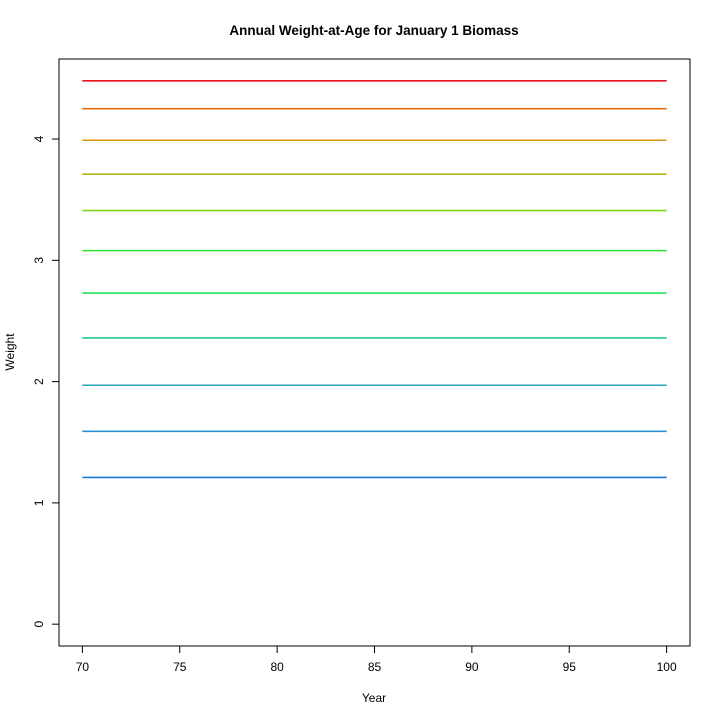 Image resolution: width=720 pixels, height=720 pixels. I want to click on y-axis: 0 1 2 3 4, so click(46, 381).